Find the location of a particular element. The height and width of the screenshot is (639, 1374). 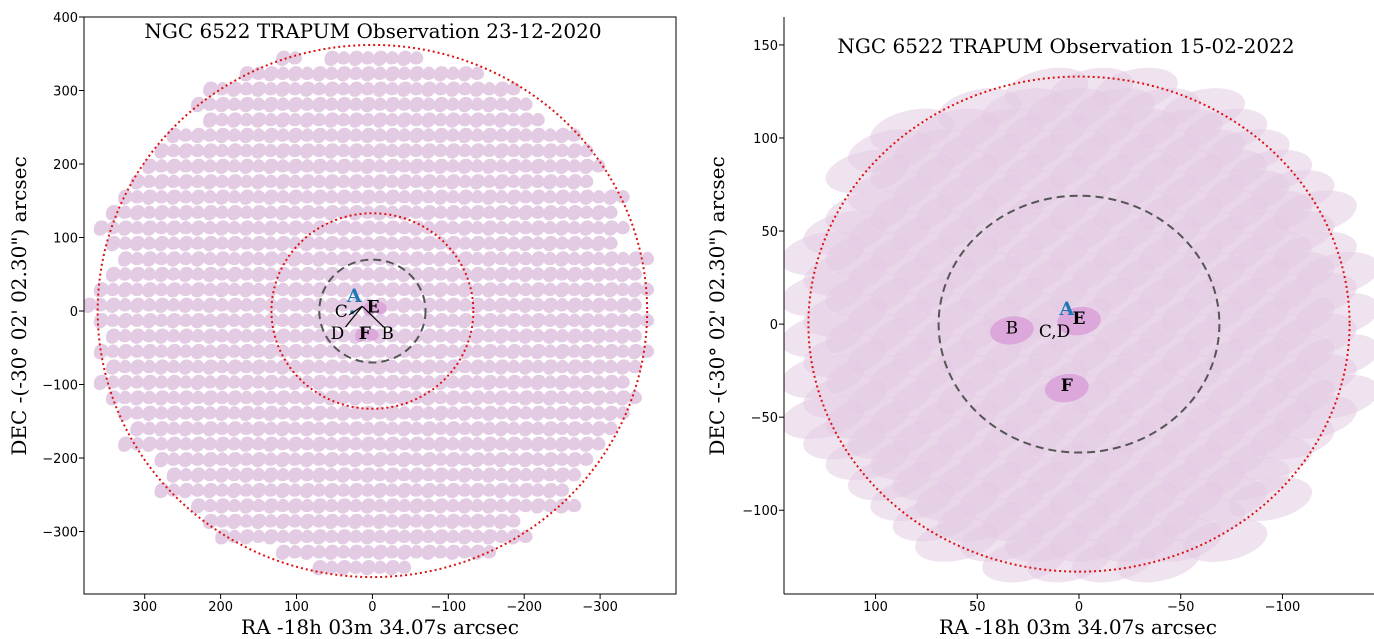

pulsar-beam-highlight is located at coordinates (367, 335).